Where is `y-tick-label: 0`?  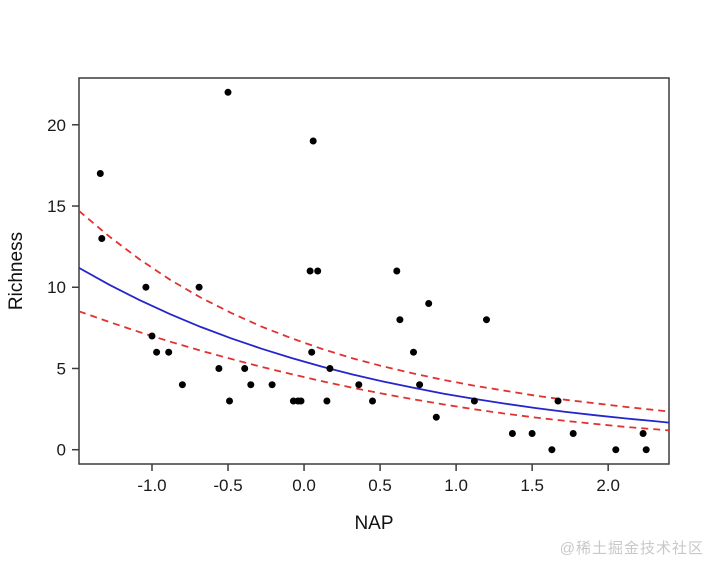
y-tick-label: 0 is located at coordinates (61, 450).